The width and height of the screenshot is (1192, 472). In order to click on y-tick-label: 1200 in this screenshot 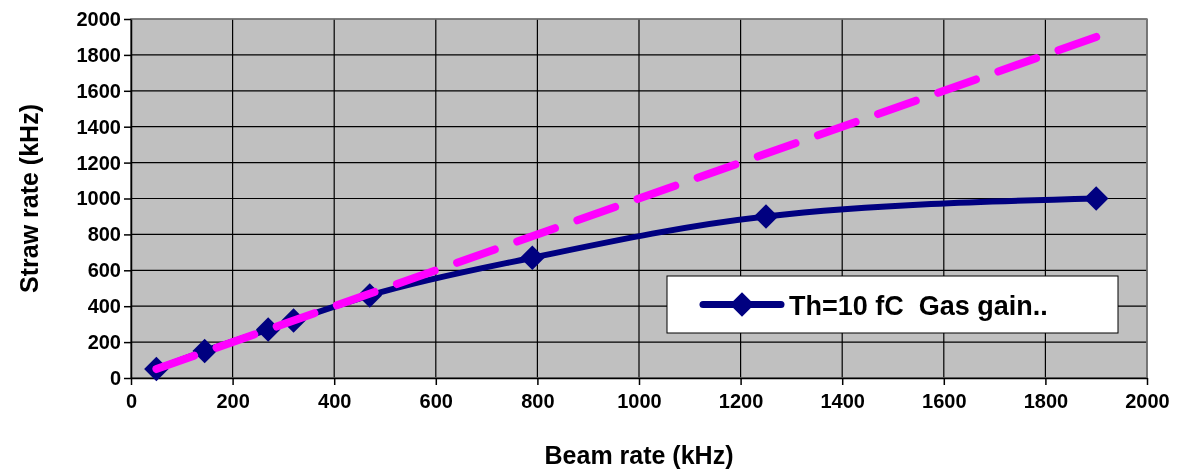, I will do `click(98, 162)`.